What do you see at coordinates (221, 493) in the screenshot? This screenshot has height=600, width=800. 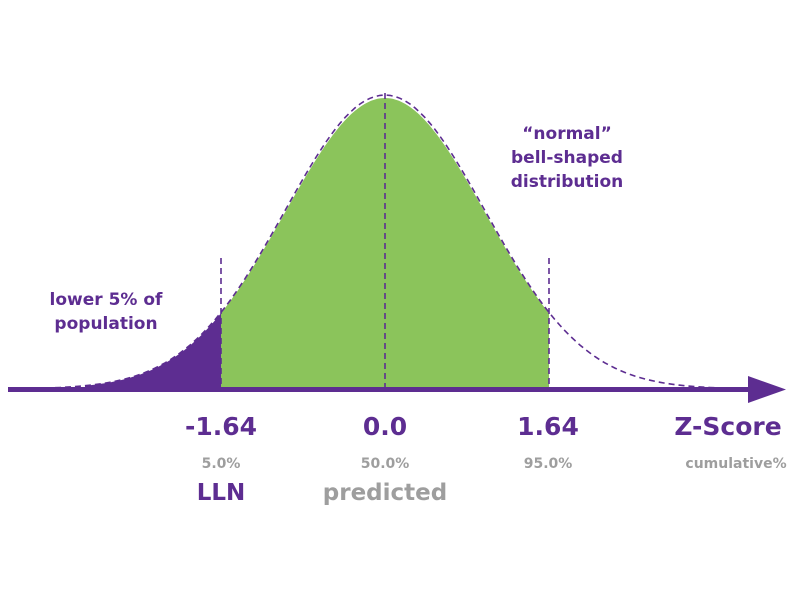 I see `lln-label: LLN` at bounding box center [221, 493].